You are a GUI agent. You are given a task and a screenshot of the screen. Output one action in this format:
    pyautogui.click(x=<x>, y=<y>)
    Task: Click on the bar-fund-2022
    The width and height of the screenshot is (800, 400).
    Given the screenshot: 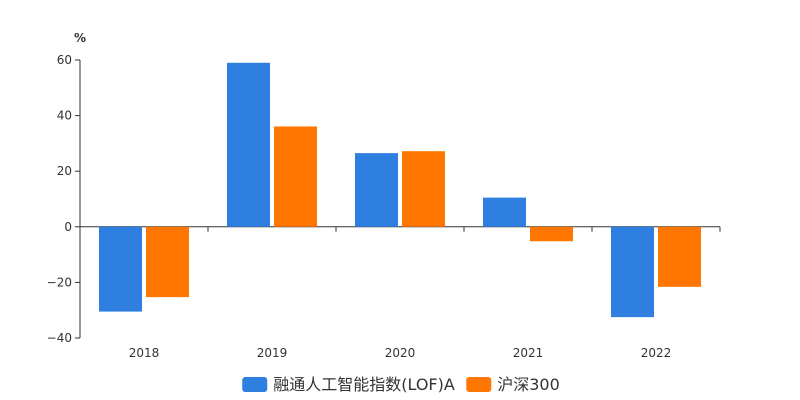 What is the action you would take?
    pyautogui.click(x=632, y=272)
    